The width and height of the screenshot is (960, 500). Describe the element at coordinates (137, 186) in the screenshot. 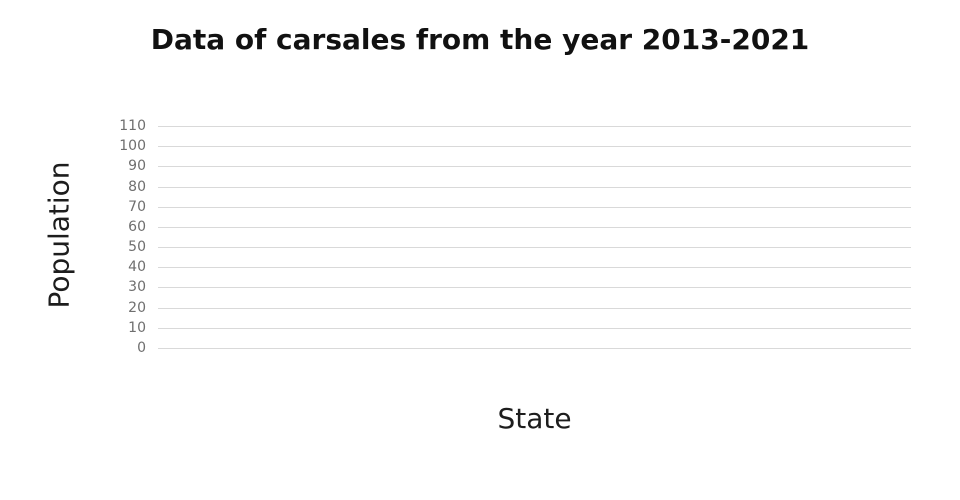

I see `y-tick-label: 80` at that location.